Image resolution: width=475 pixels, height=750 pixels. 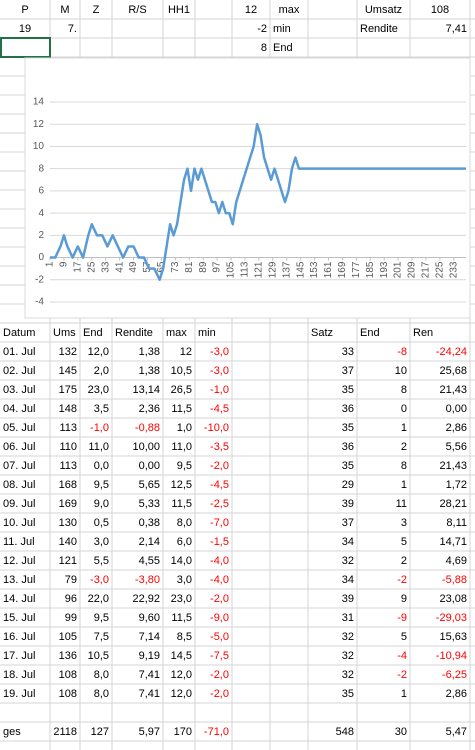 What do you see at coordinates (328, 269) in the screenshot?
I see `x-tick-label: 161` at bounding box center [328, 269].